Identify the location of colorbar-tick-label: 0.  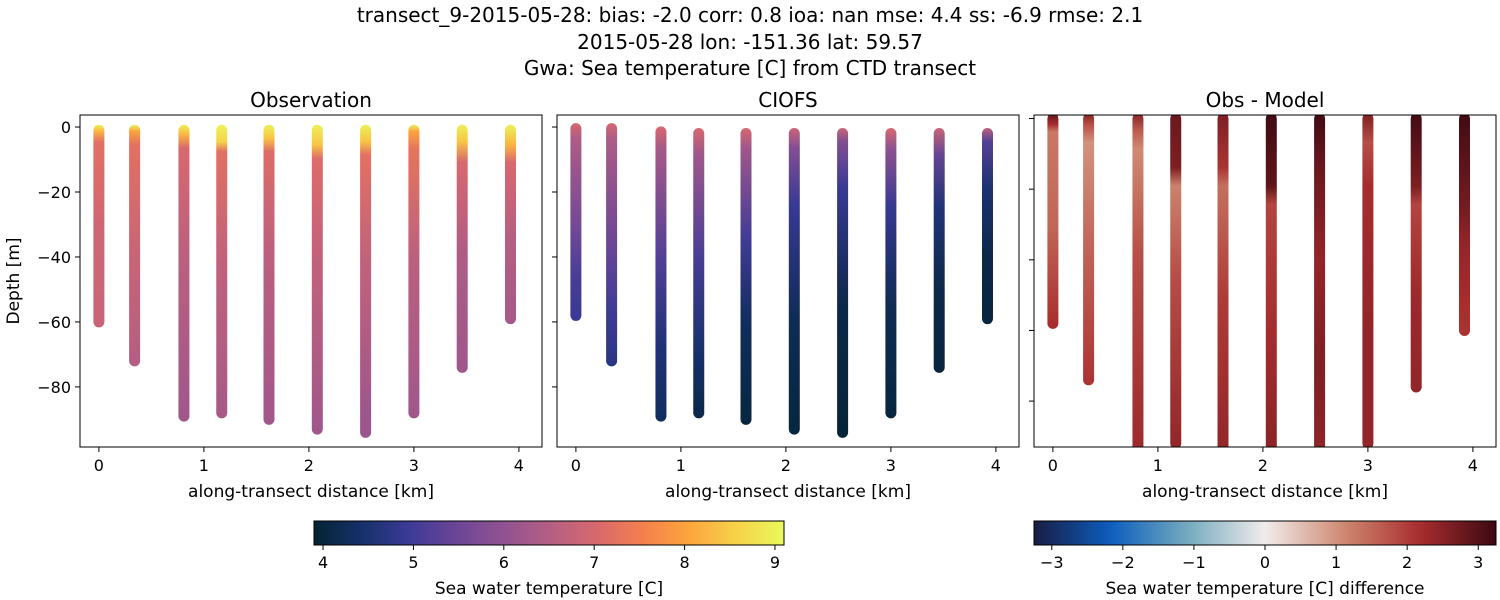
(1265, 562).